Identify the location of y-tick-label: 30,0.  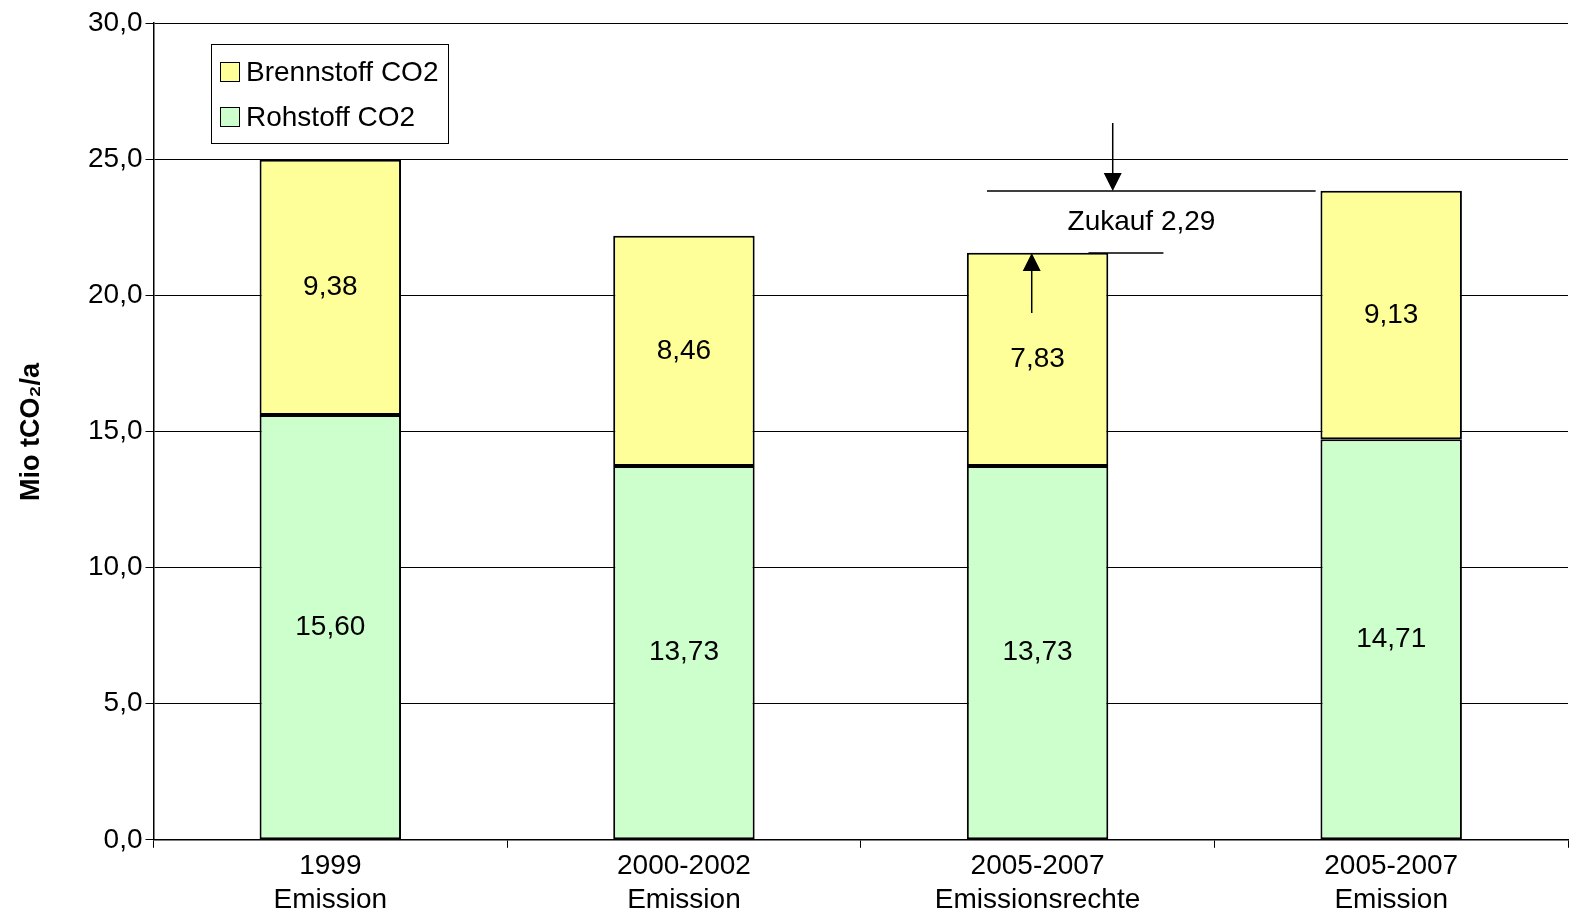
(115, 21).